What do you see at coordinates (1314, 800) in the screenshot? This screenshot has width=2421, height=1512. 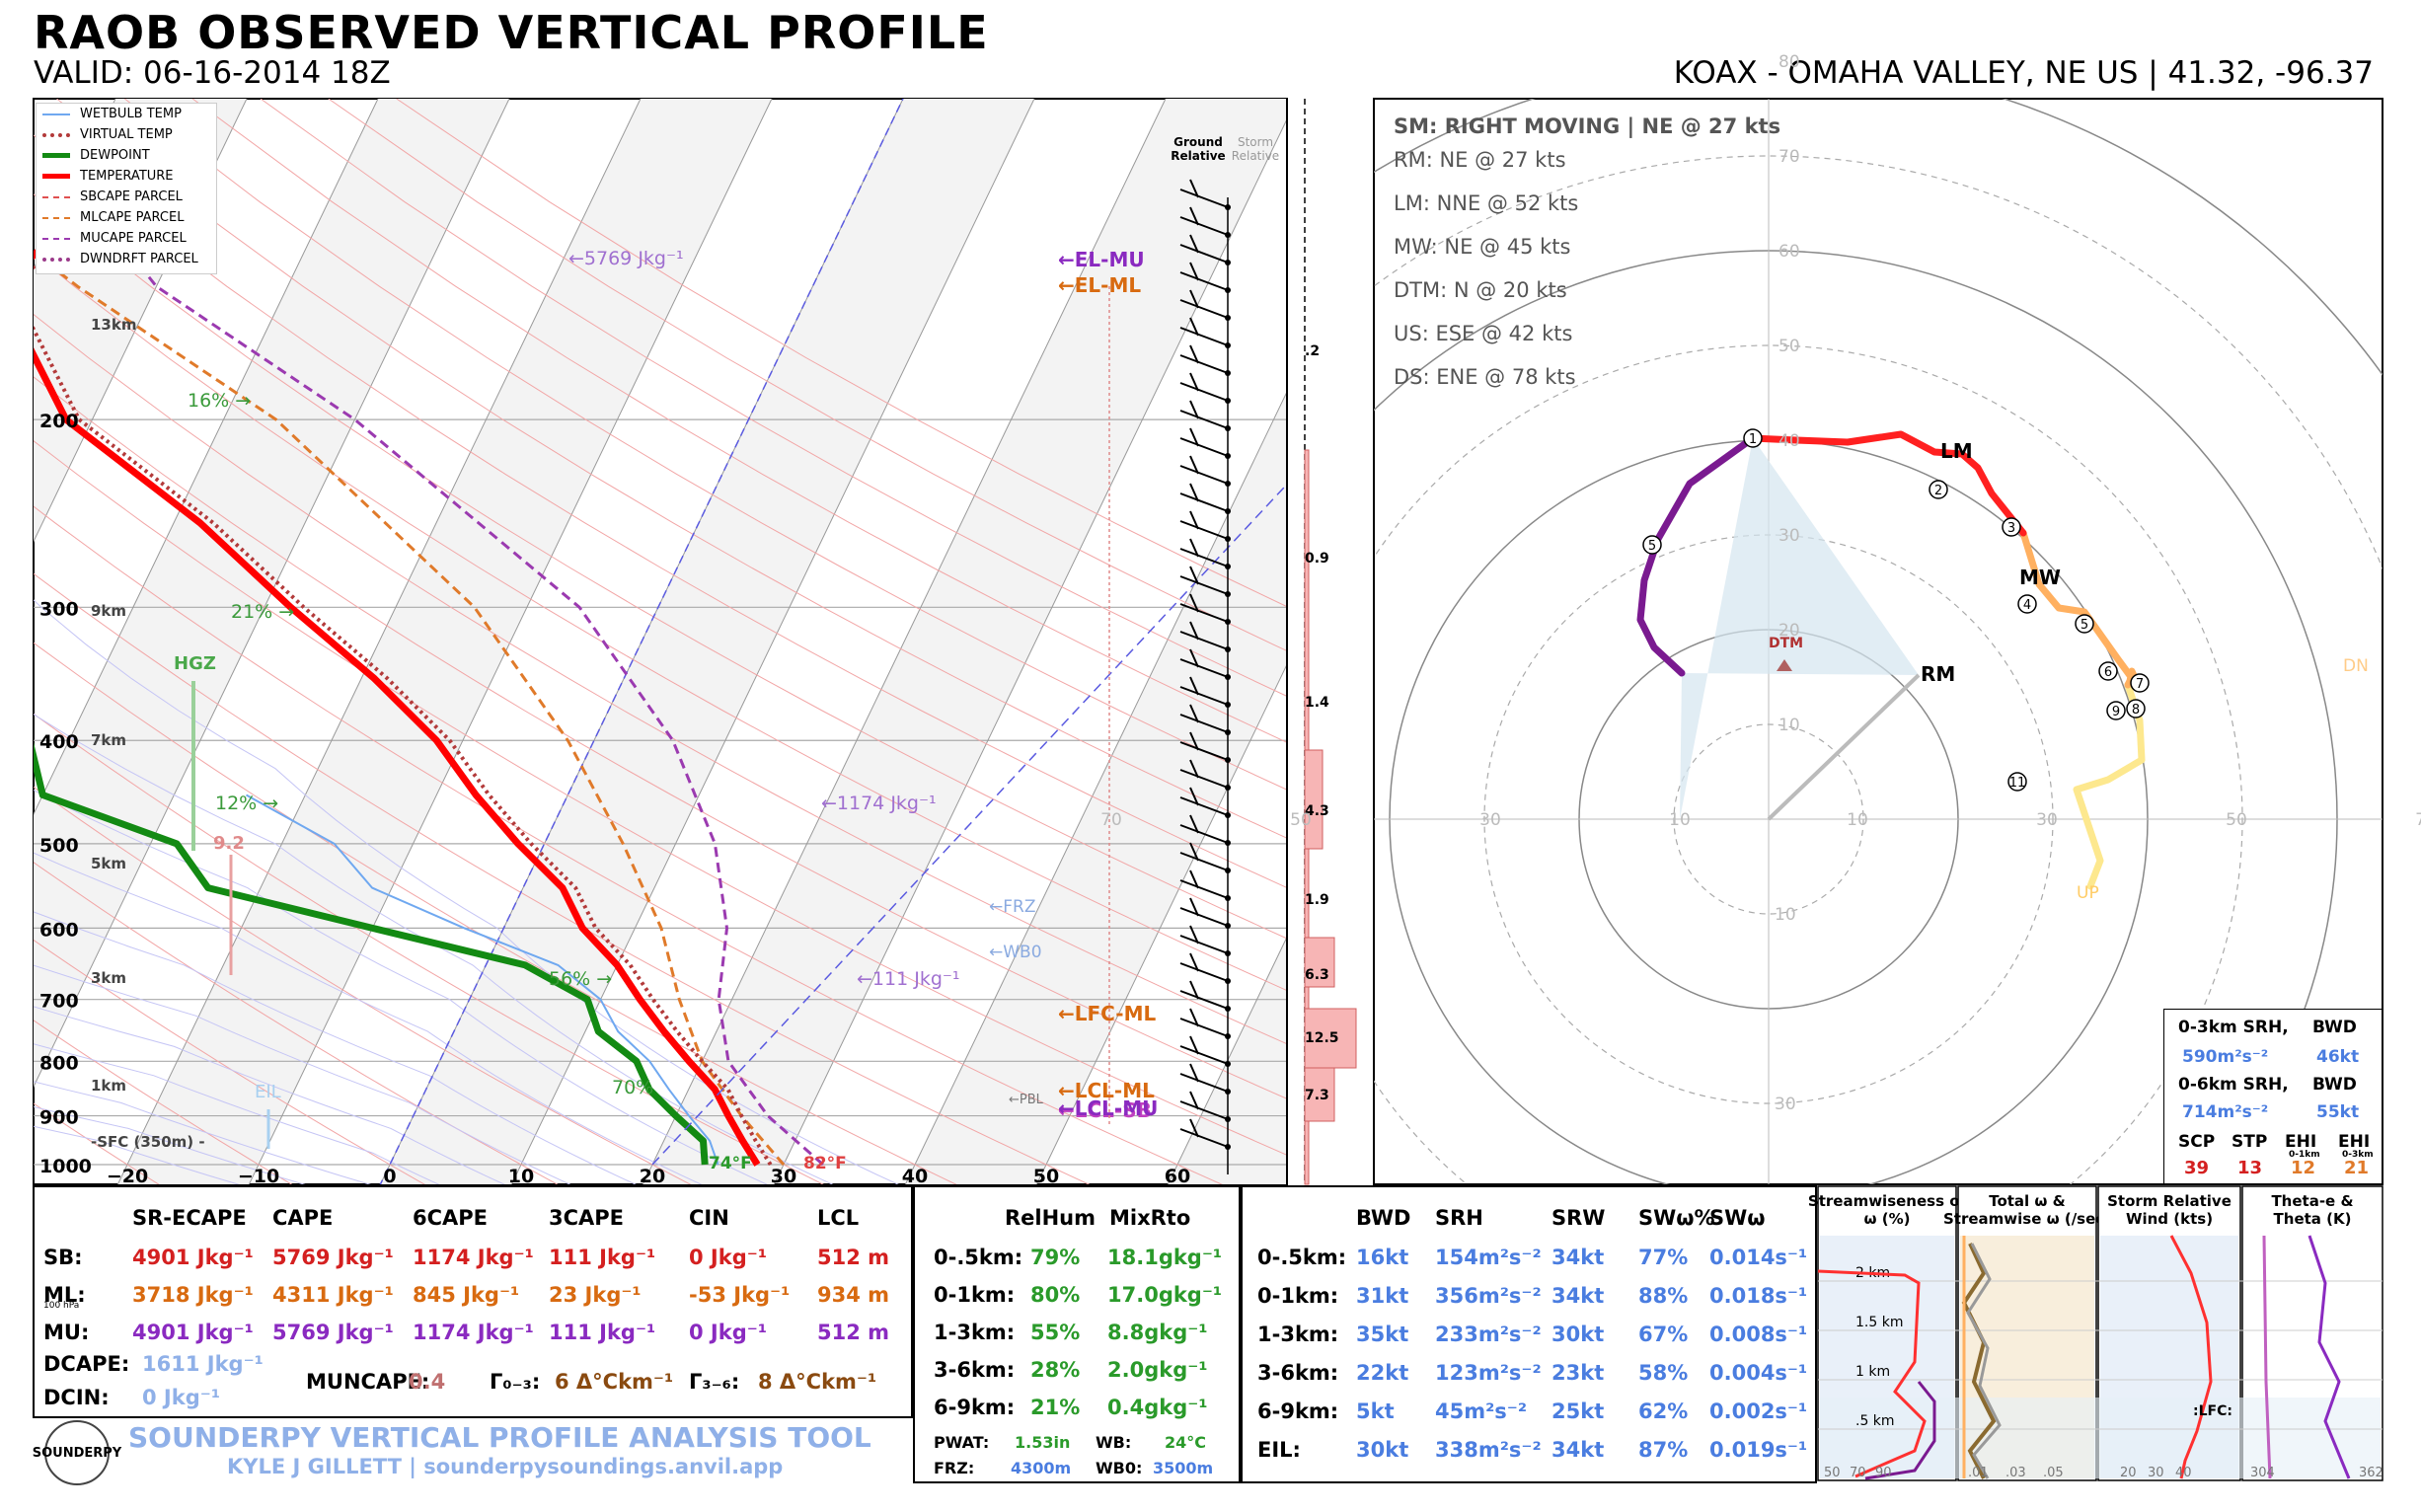 I see `inflow-bar` at bounding box center [1314, 800].